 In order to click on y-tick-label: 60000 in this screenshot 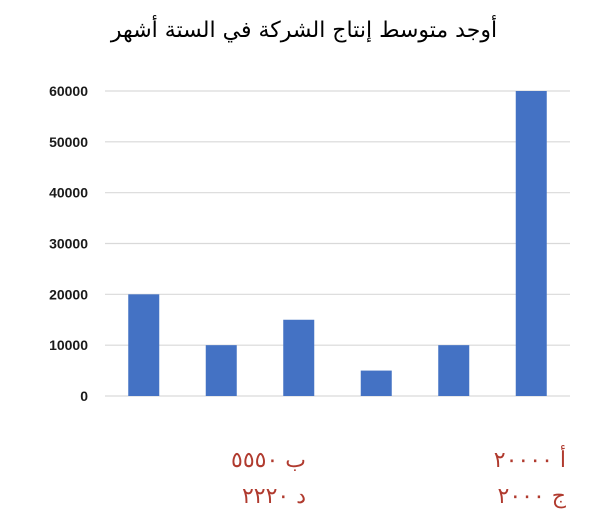, I will do `click(68, 91)`.